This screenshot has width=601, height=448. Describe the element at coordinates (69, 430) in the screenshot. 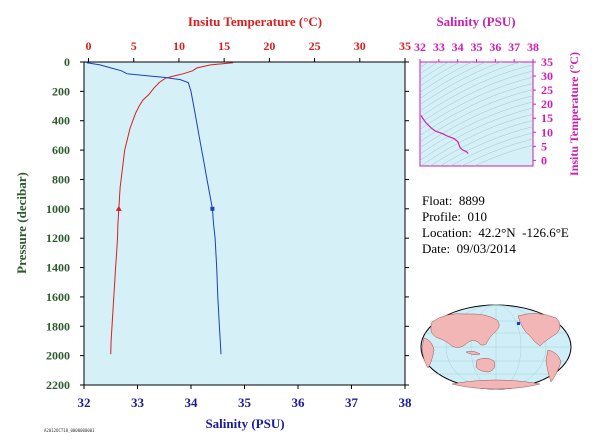

I see `footer-code: A2012OCT18_0000000001` at that location.